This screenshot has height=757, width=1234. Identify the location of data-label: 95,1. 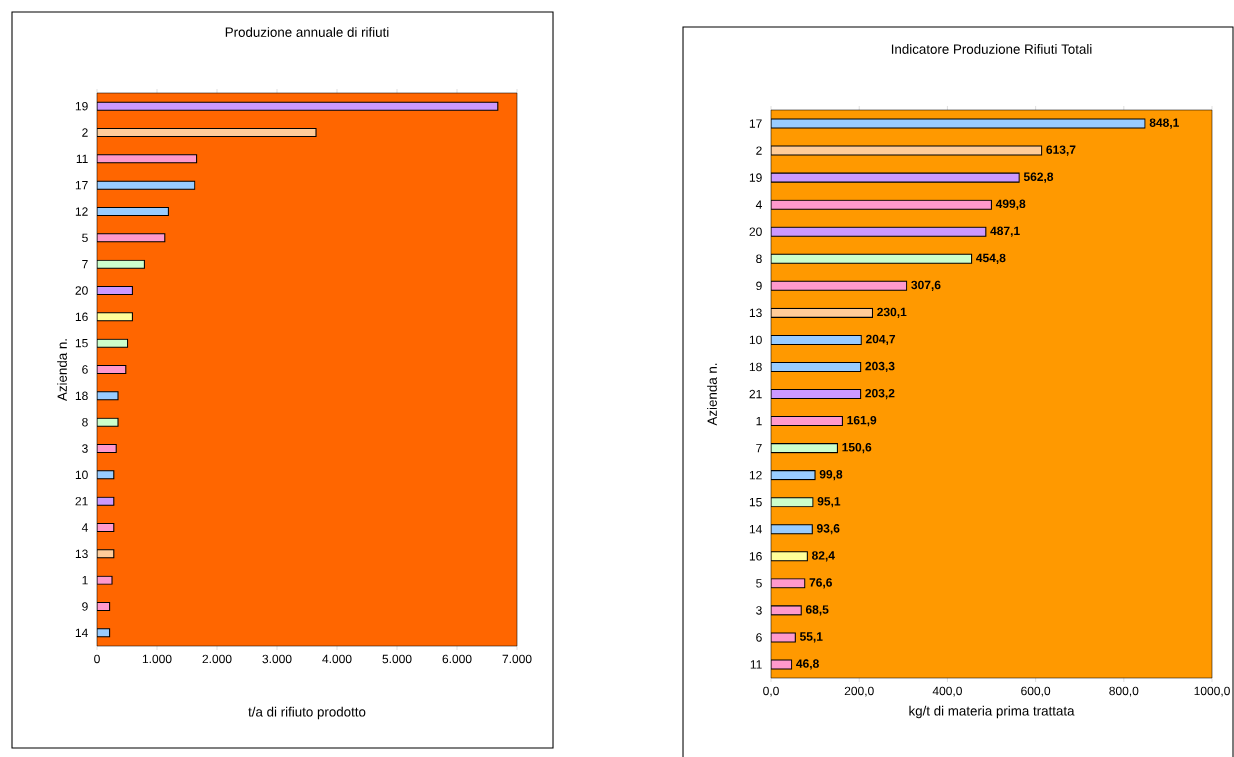
(829, 502).